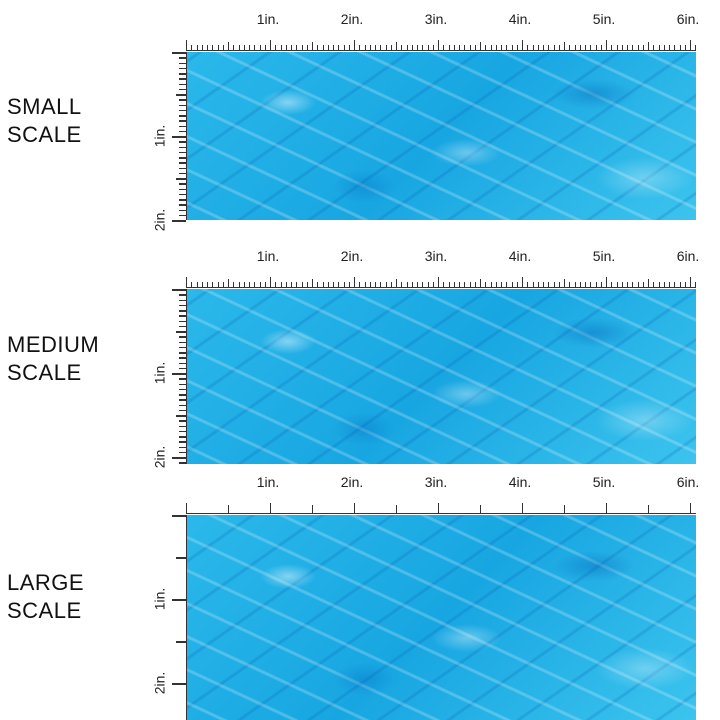  What do you see at coordinates (688, 256) in the screenshot?
I see `ruler-label: 6in.` at bounding box center [688, 256].